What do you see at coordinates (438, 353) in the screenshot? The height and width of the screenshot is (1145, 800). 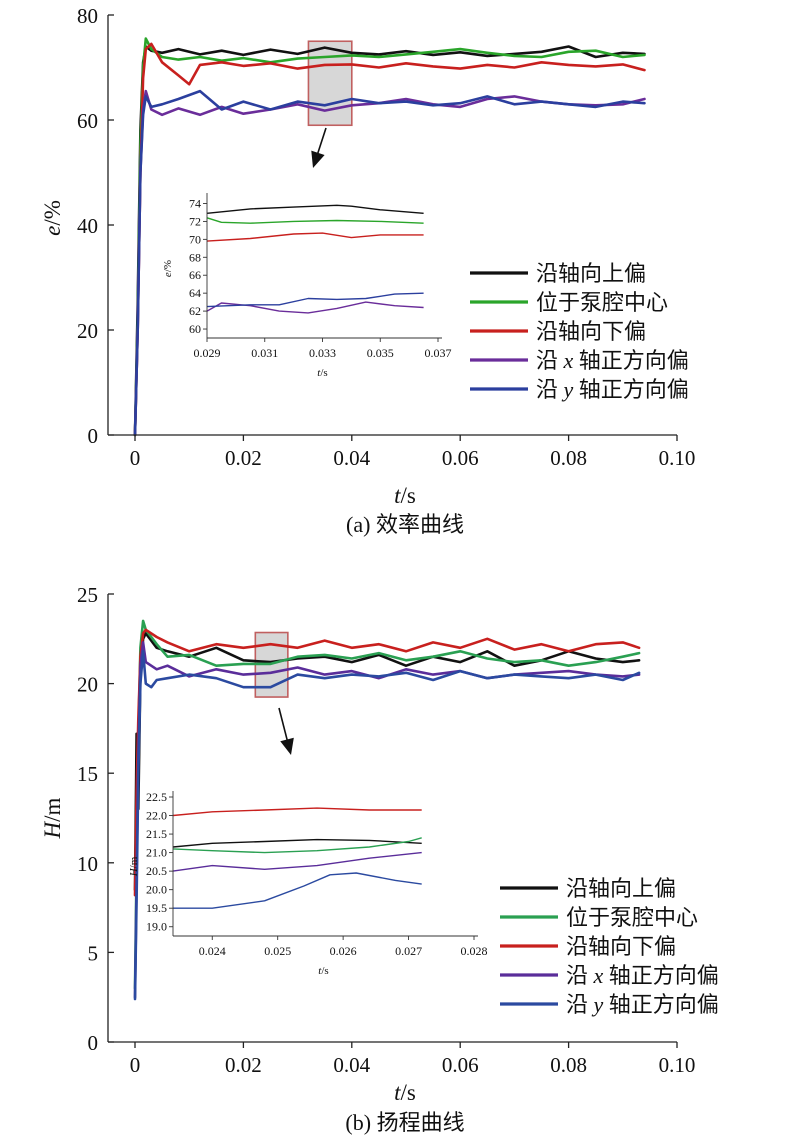 I see `inset-x-tick-label: 0.037` at bounding box center [438, 353].